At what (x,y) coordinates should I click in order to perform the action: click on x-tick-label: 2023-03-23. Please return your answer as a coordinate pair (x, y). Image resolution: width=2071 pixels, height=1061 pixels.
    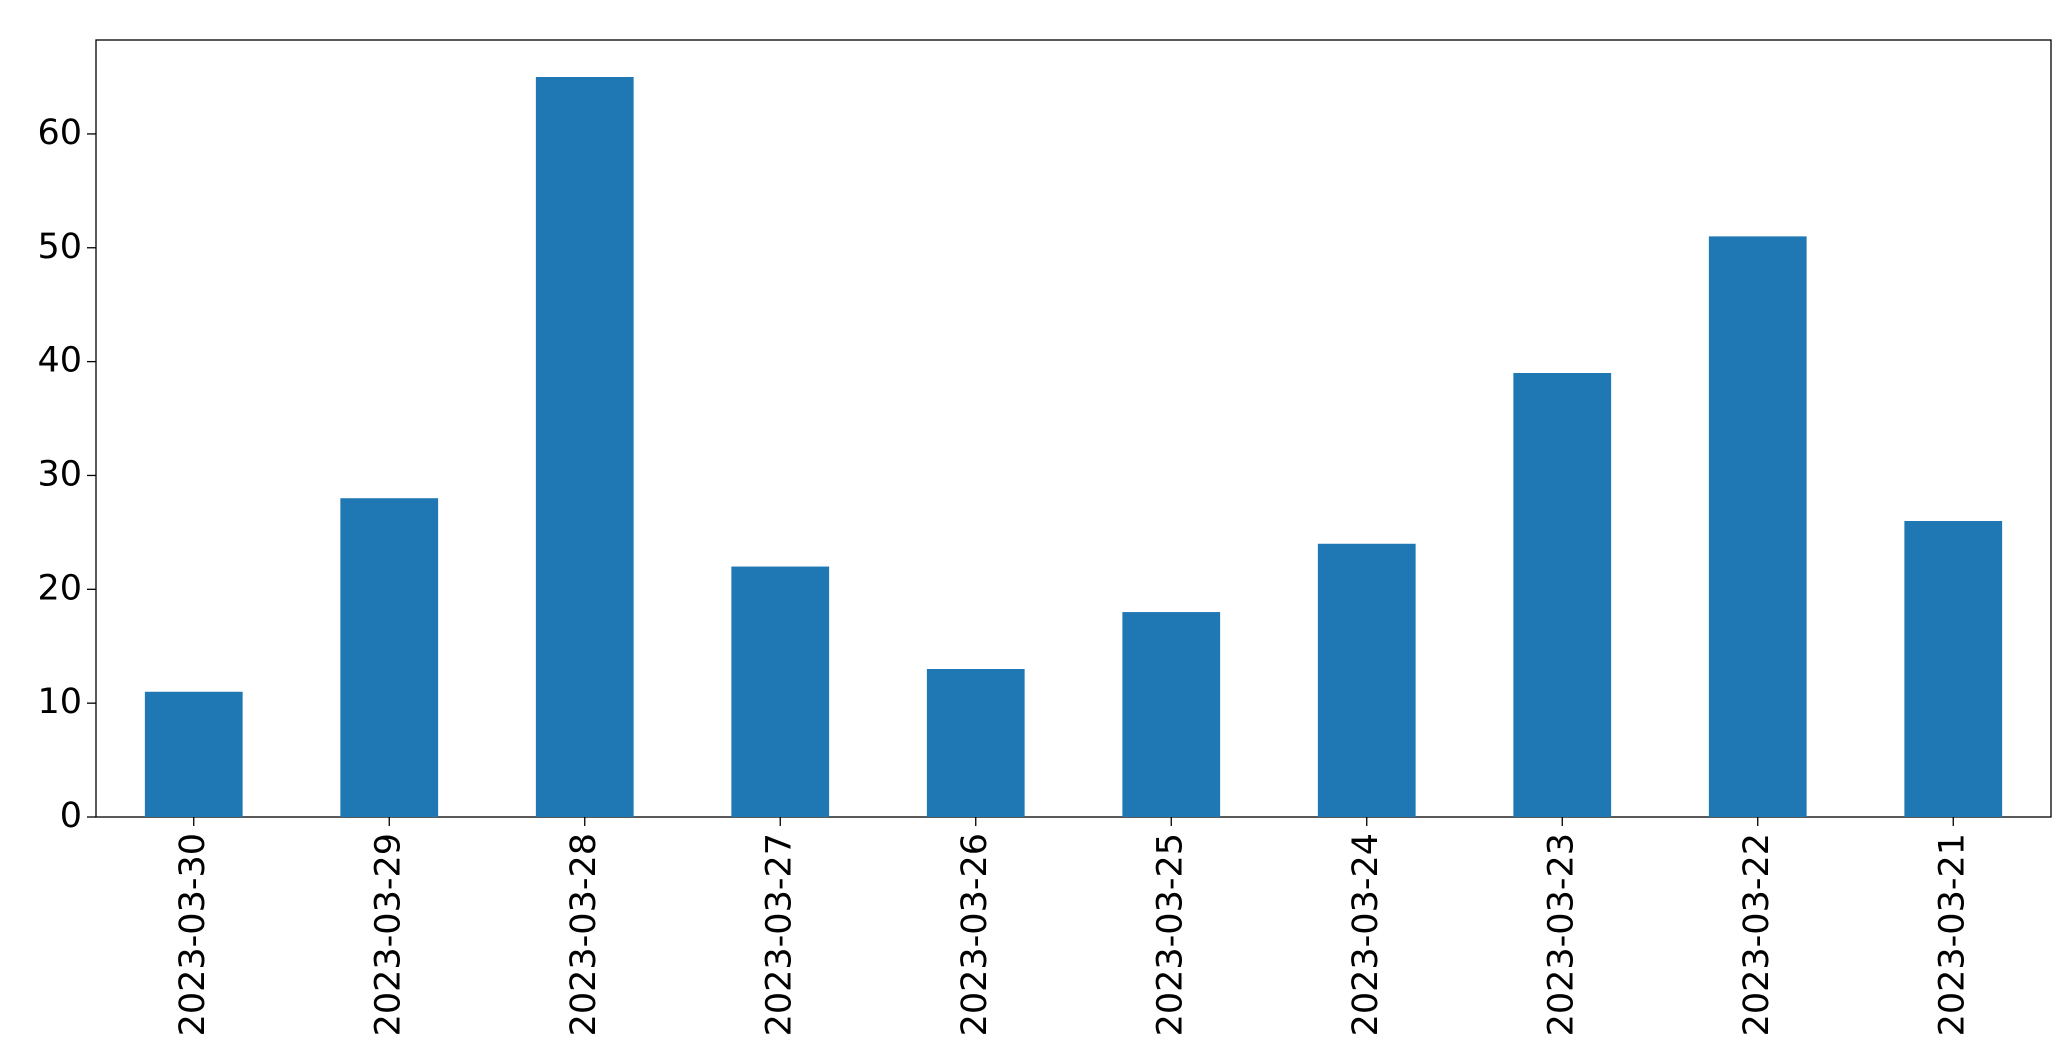
    Looking at the image, I should click on (1561, 934).